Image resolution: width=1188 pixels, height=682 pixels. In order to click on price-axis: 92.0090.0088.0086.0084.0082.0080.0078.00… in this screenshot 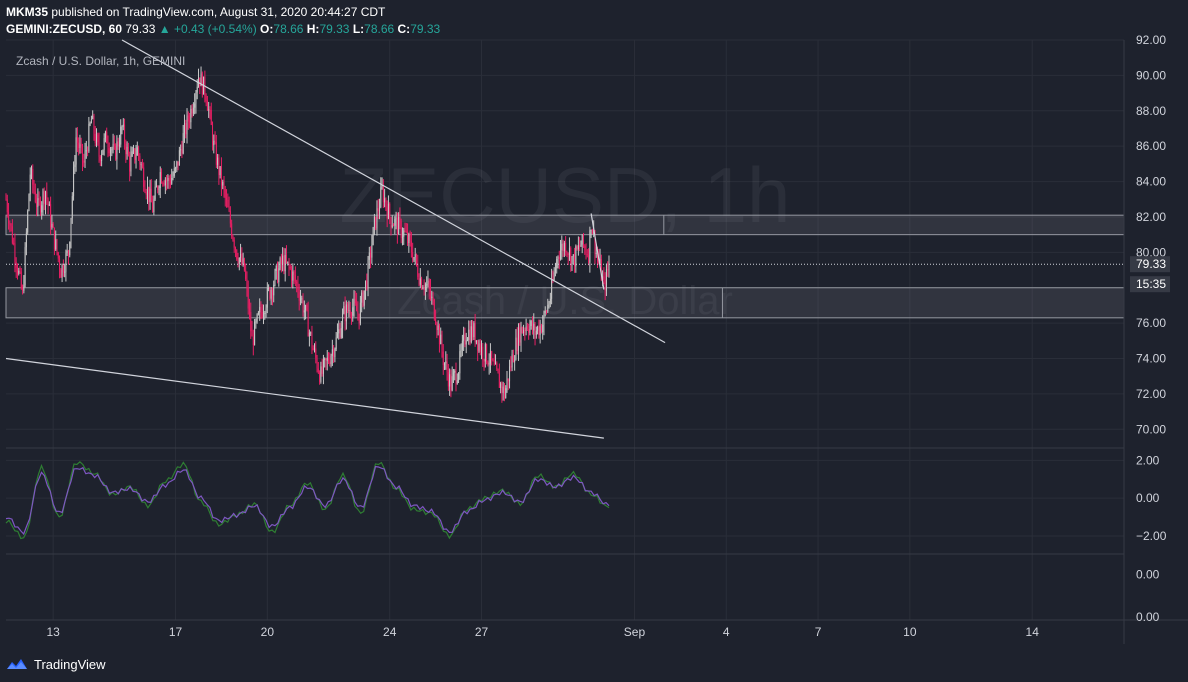, I will do `click(1150, 328)`.